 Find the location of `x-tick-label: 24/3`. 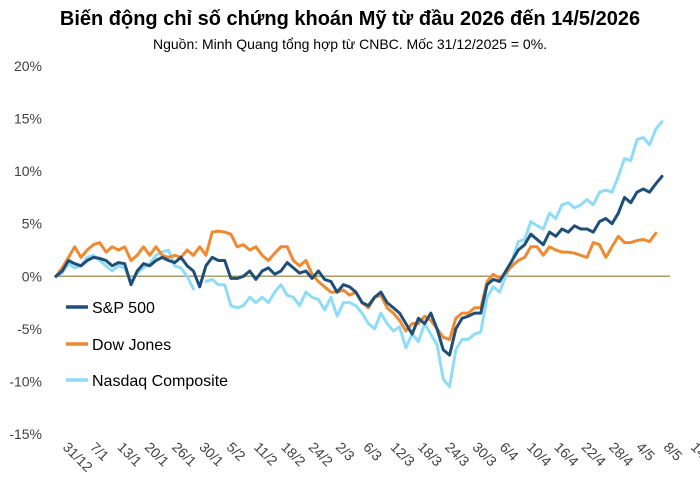

x-tick-label: 24/3 is located at coordinates (457, 454).